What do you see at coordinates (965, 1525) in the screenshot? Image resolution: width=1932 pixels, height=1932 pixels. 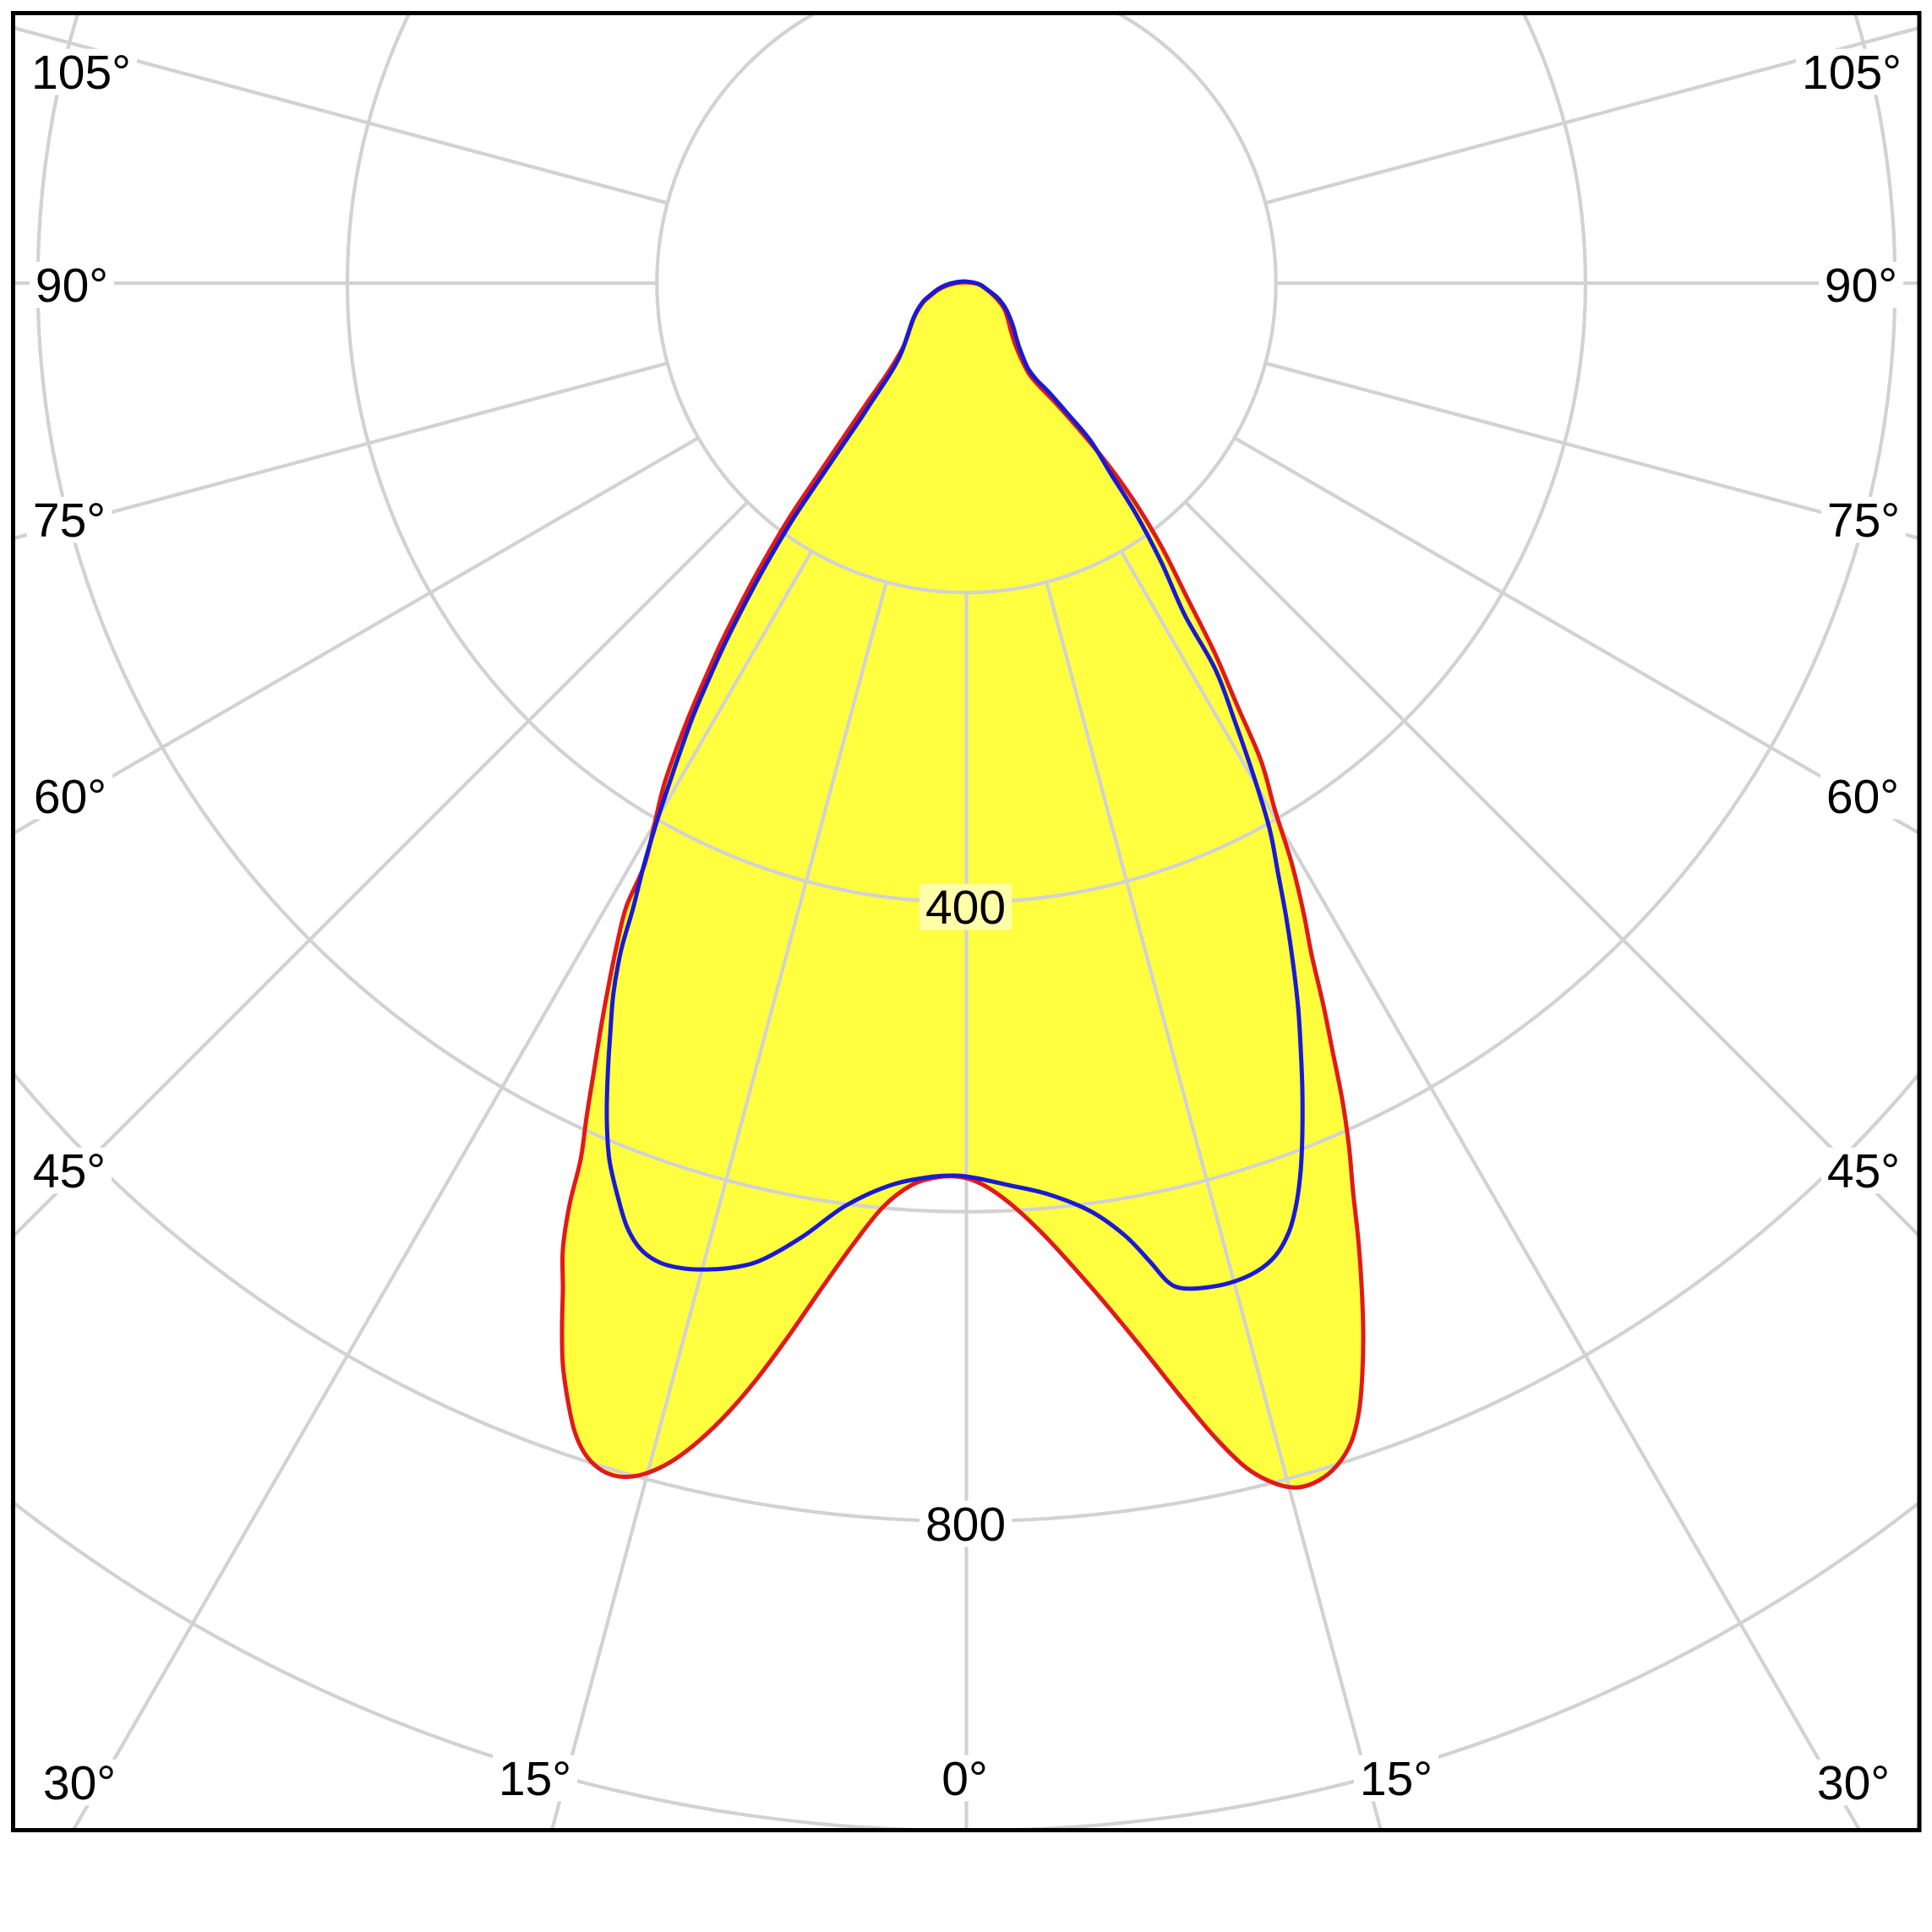 I see `svg-text: 800` at bounding box center [965, 1525].